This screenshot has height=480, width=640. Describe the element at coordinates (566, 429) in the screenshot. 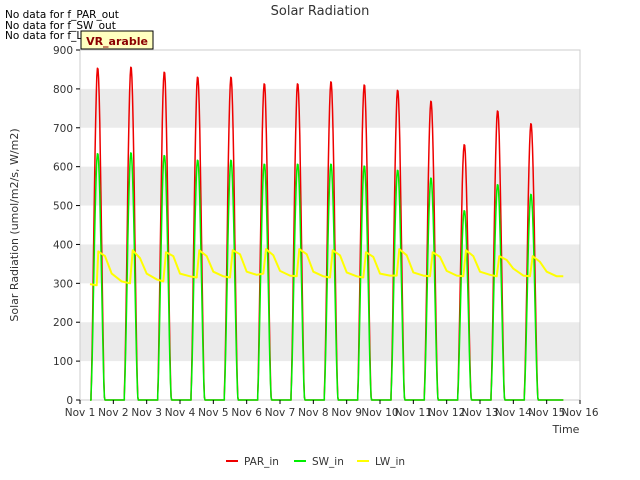

I see `x-axis-label: Time` at that location.